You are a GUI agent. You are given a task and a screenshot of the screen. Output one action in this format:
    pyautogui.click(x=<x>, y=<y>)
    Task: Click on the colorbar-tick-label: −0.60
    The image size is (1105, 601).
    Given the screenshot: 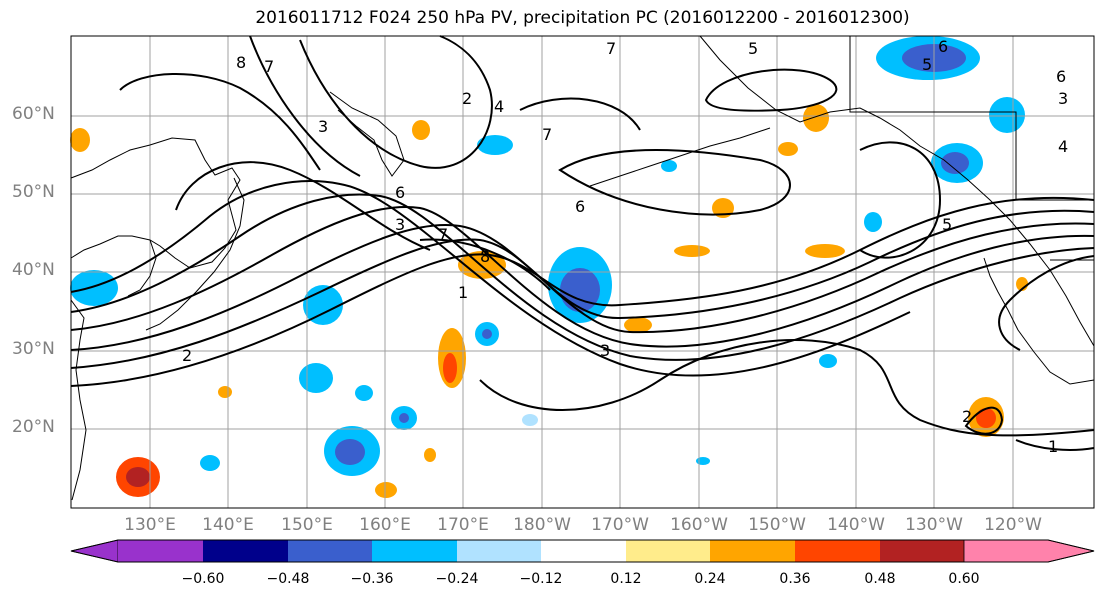 What is the action you would take?
    pyautogui.click(x=203, y=579)
    